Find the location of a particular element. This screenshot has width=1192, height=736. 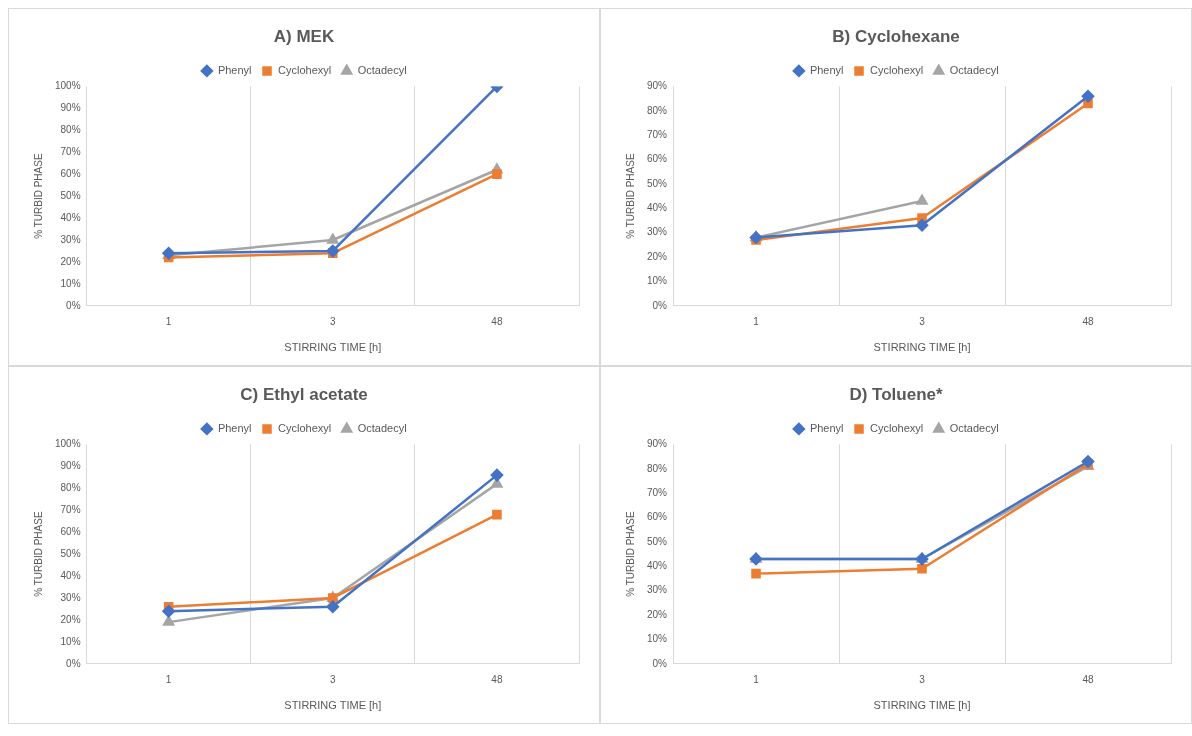

chart-title: C) Ethyl acetate is located at coordinates (304, 394).